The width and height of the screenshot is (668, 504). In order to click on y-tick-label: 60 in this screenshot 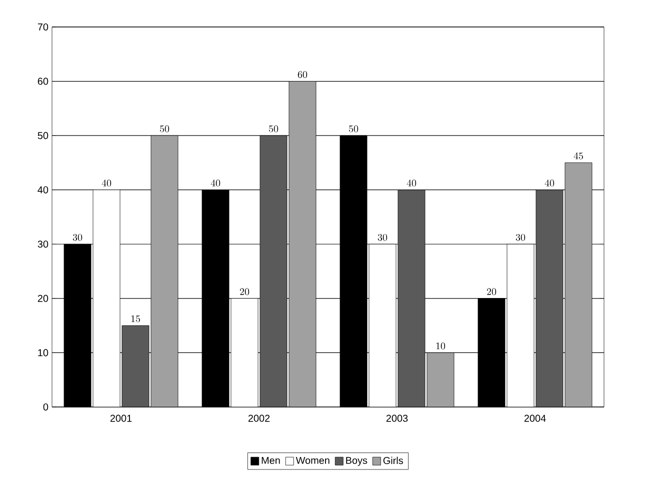, I will do `click(43, 81)`.